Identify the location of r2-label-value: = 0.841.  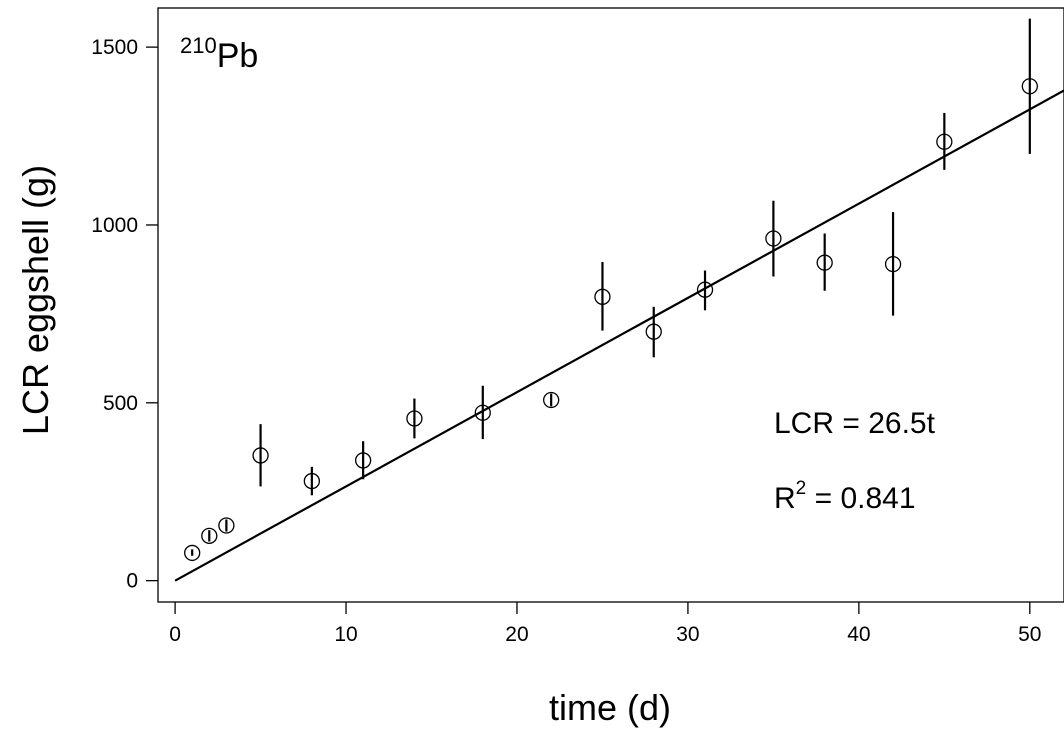
(860, 498).